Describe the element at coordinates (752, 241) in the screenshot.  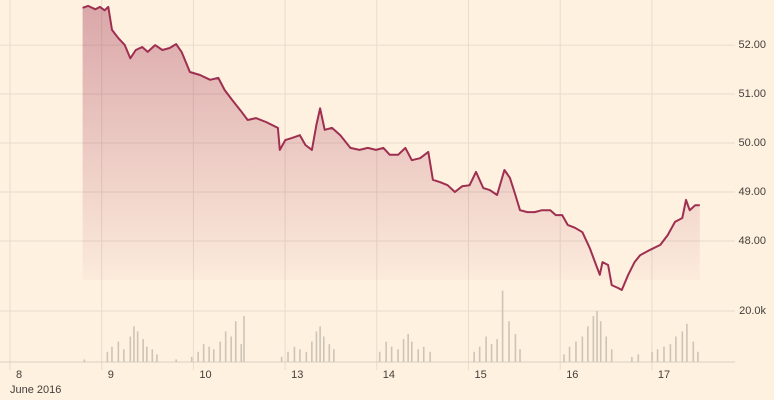
I see `y-tick-label: 48.00` at that location.